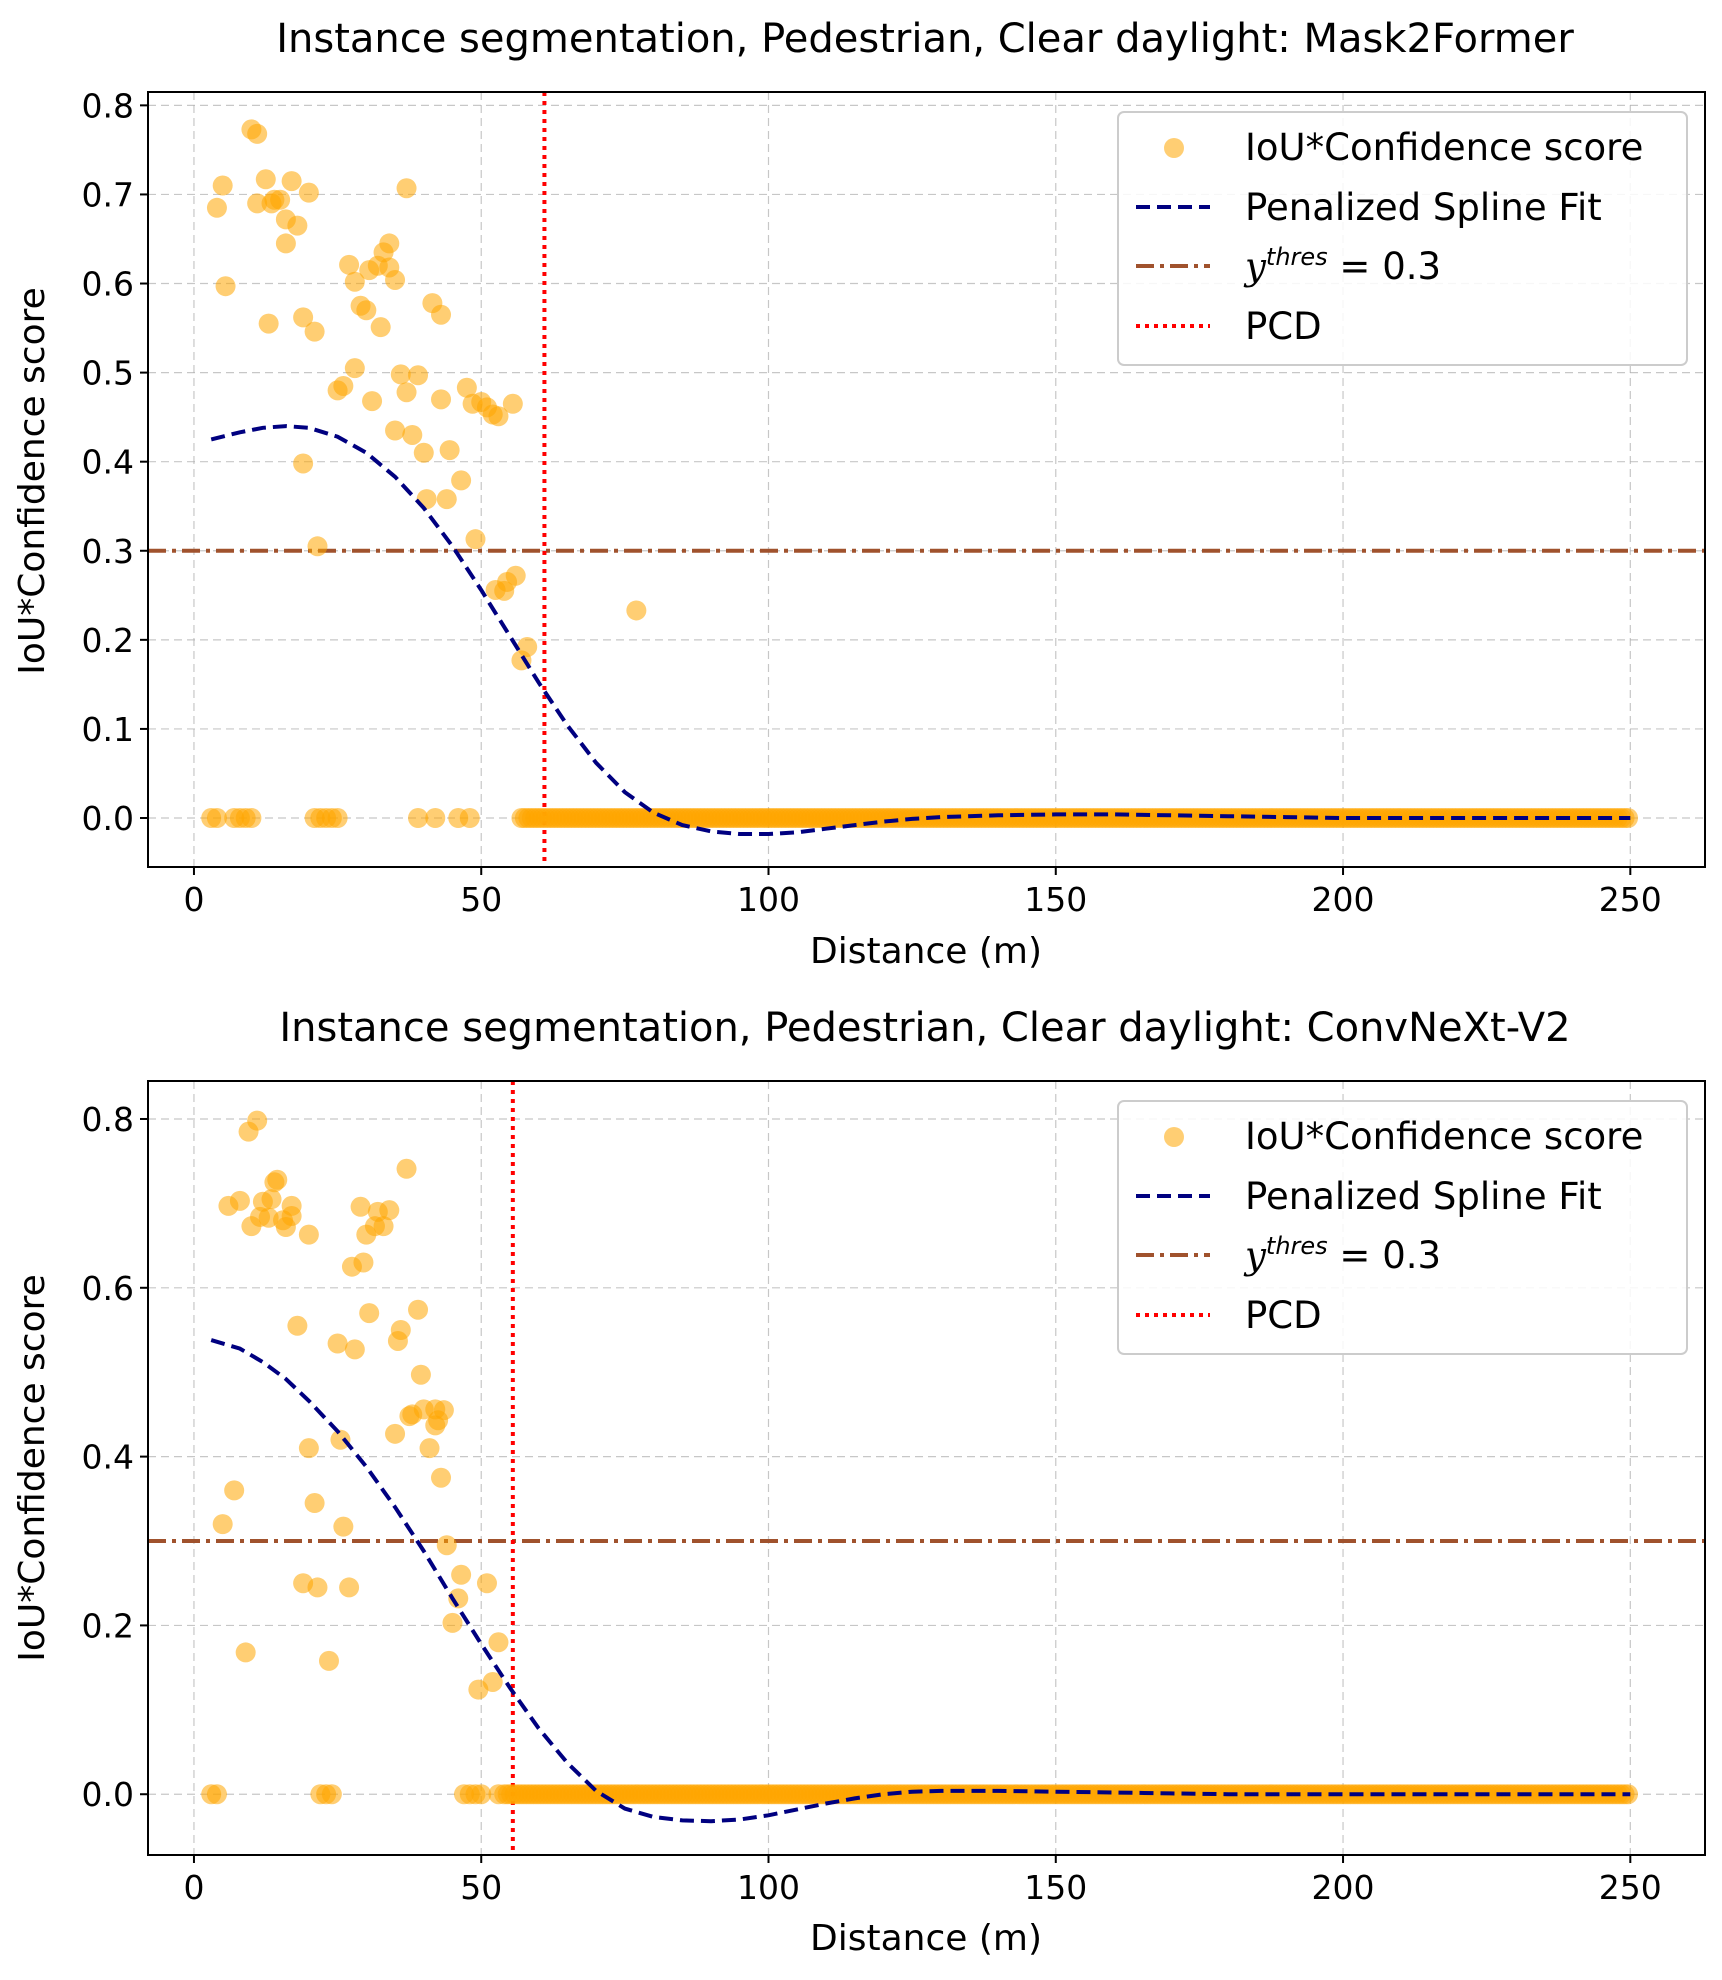 The width and height of the screenshot is (1722, 1980). What do you see at coordinates (108, 1288) in the screenshot?
I see `y-tick-label: 0.6` at bounding box center [108, 1288].